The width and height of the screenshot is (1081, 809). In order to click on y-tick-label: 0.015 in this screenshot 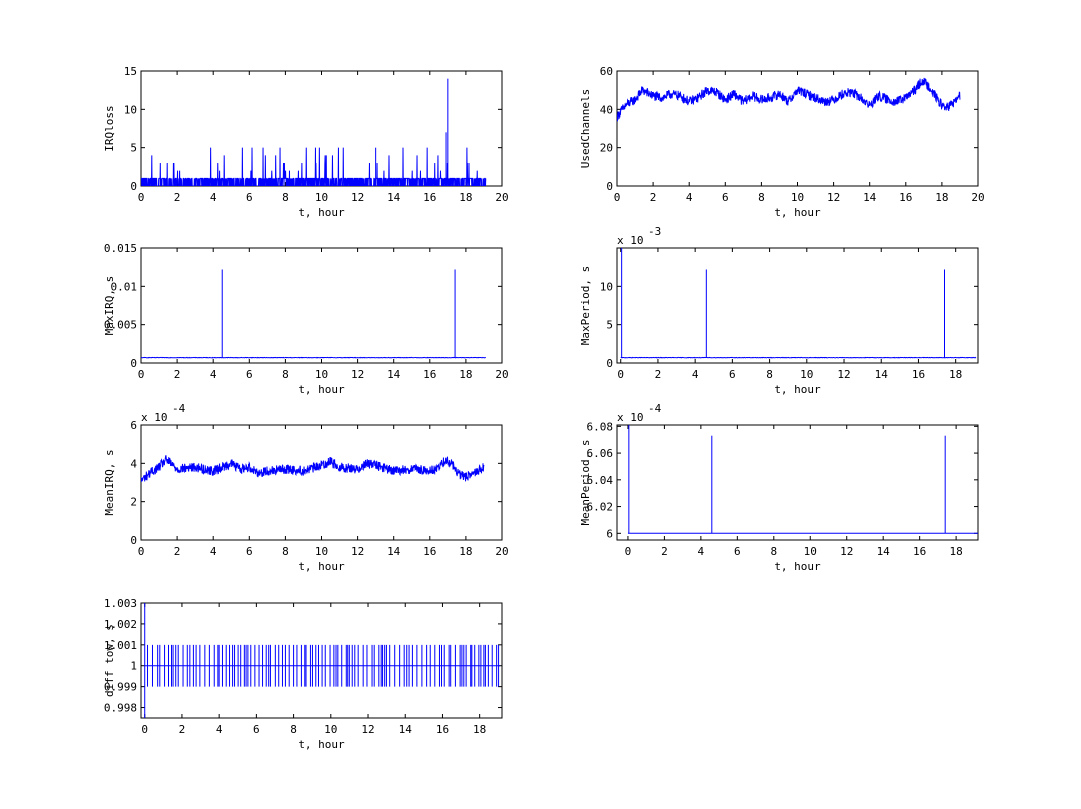, I will do `click(120, 248)`.